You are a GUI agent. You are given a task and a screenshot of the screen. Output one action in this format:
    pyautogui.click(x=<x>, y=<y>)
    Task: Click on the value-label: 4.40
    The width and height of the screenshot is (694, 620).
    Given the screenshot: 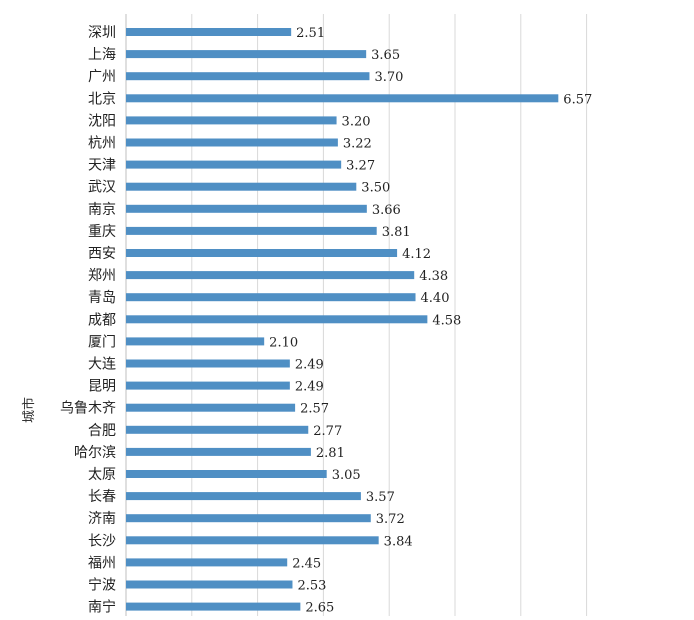 What is the action you would take?
    pyautogui.click(x=435, y=298)
    